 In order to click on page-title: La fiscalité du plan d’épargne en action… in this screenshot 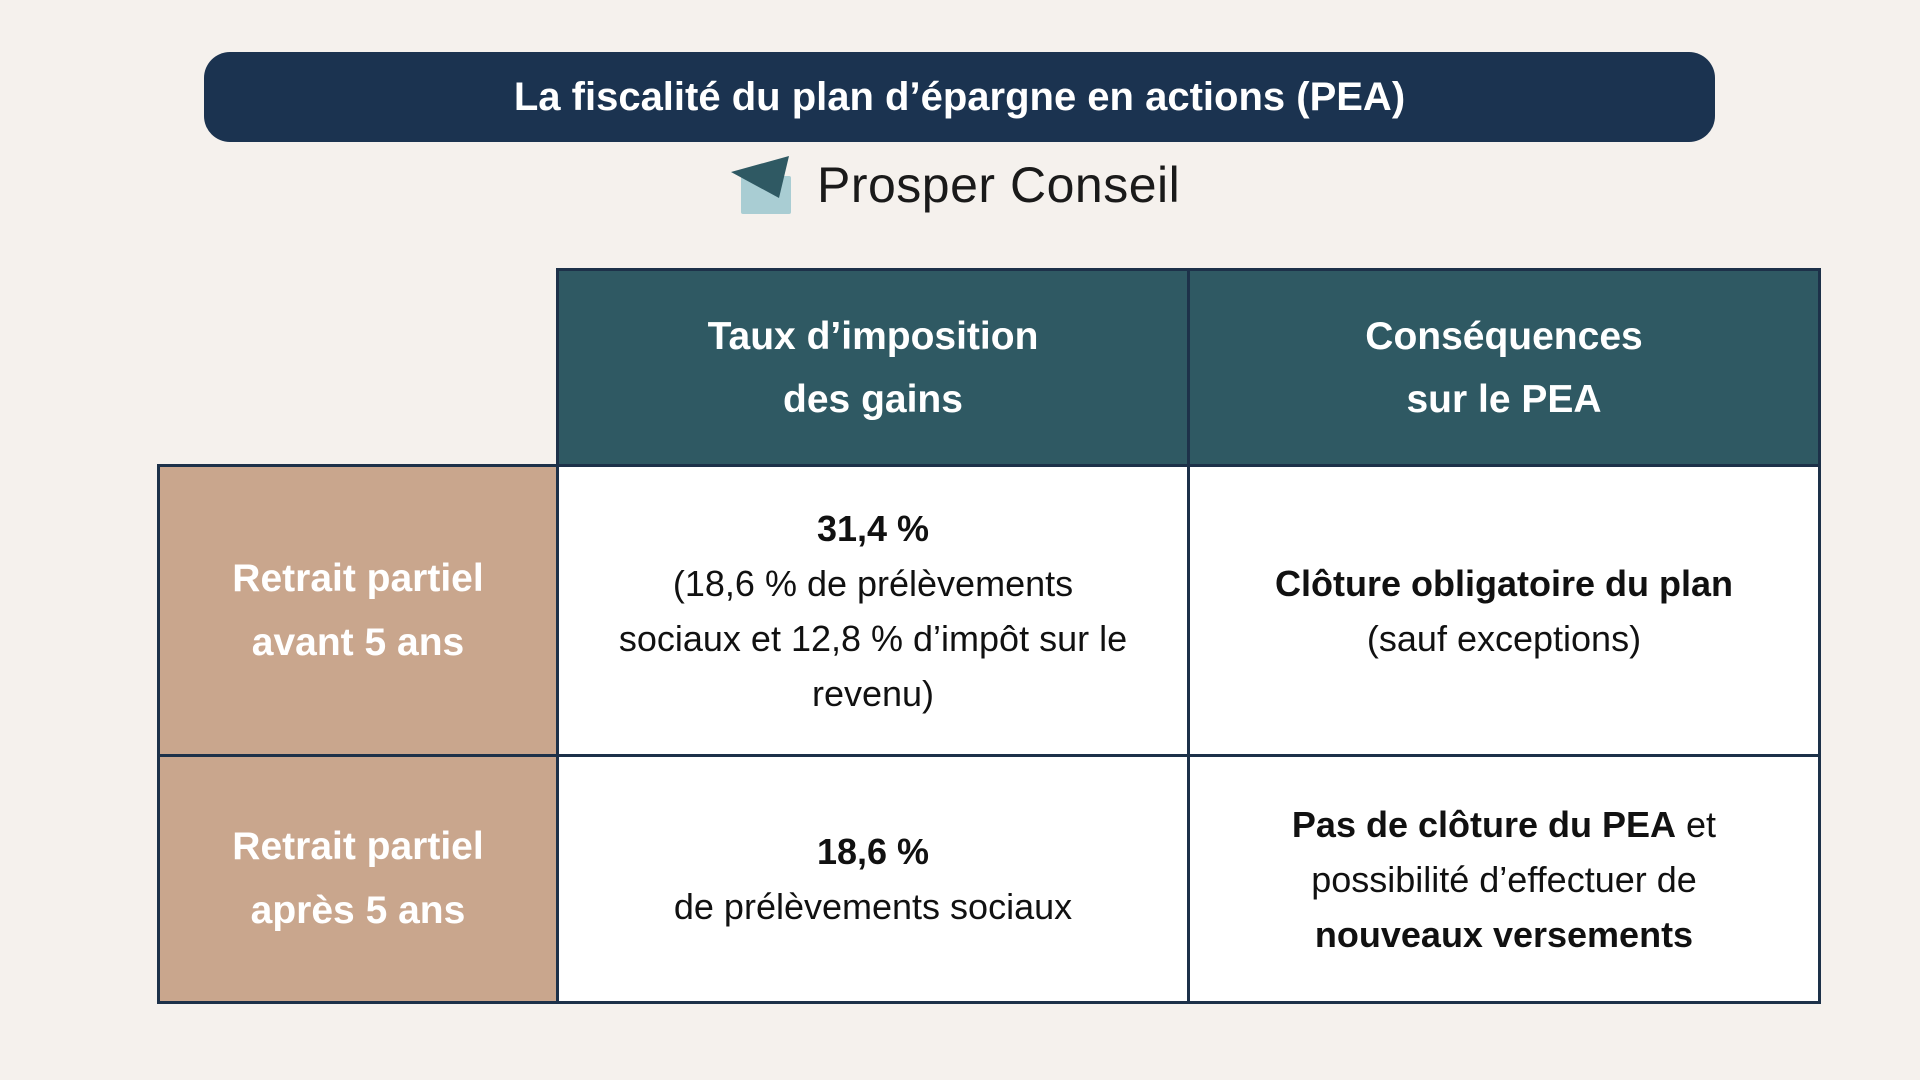, I will do `click(959, 96)`.